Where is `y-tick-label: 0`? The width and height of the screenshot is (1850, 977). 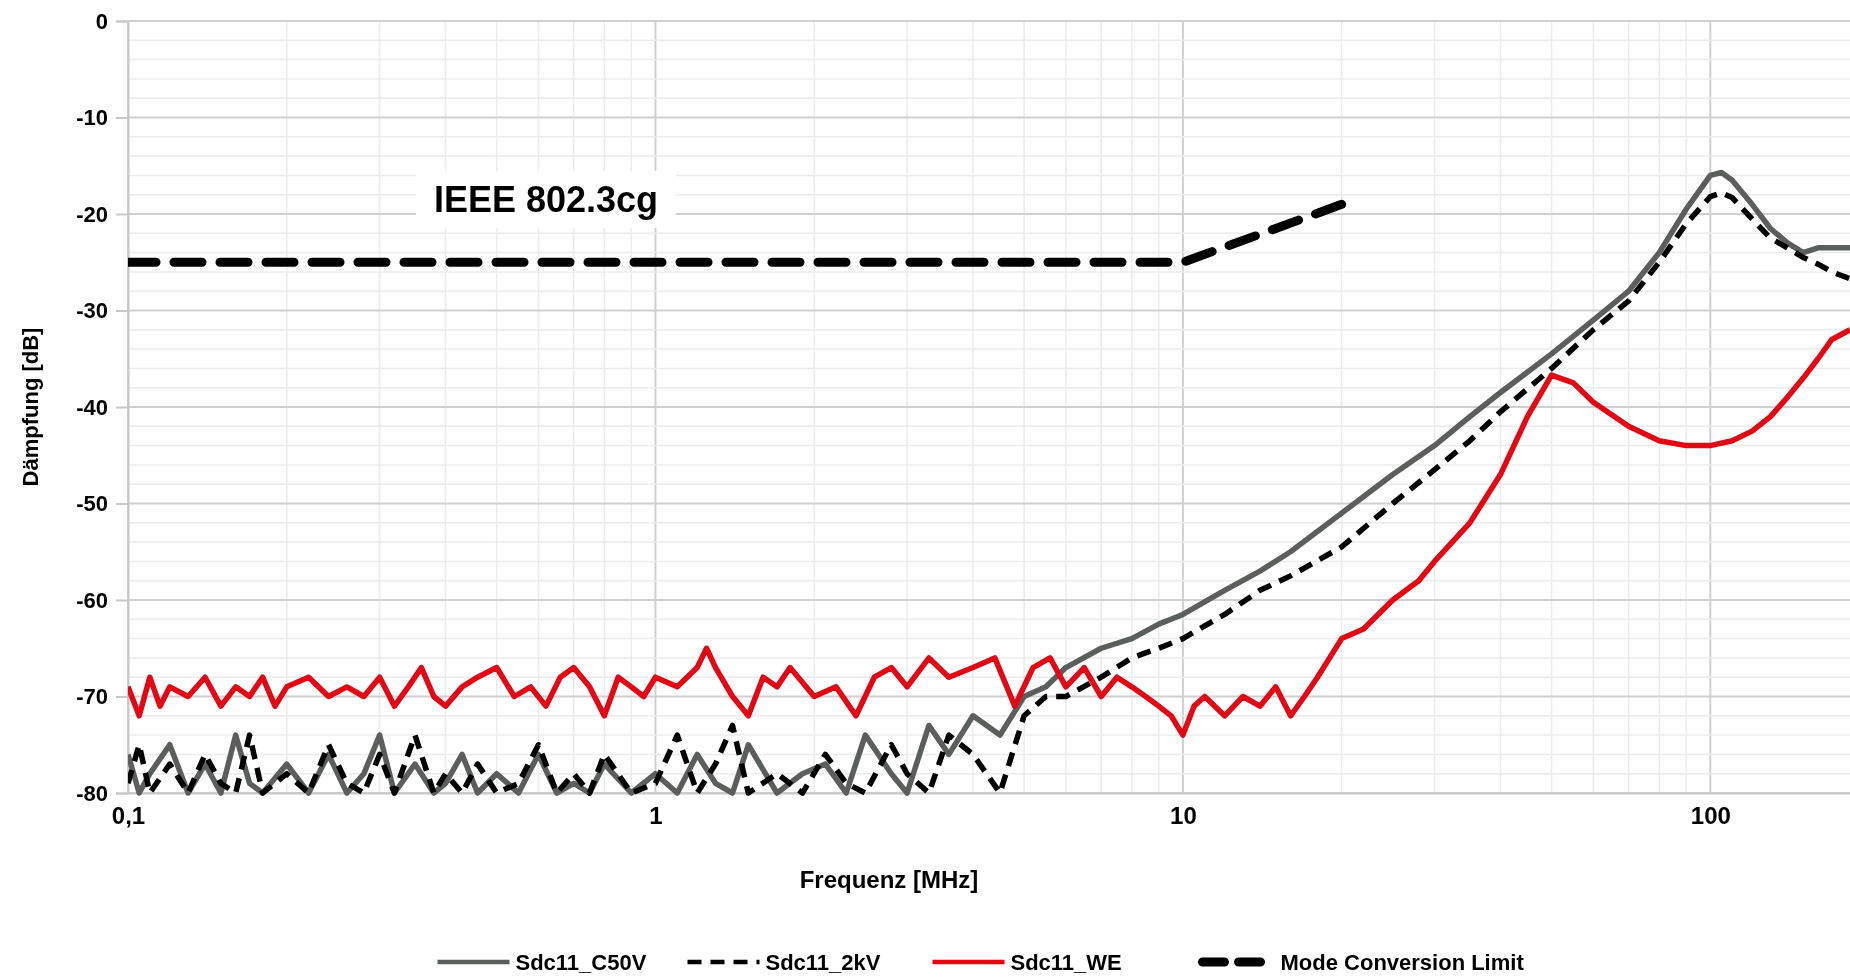
y-tick-label: 0 is located at coordinates (101, 21).